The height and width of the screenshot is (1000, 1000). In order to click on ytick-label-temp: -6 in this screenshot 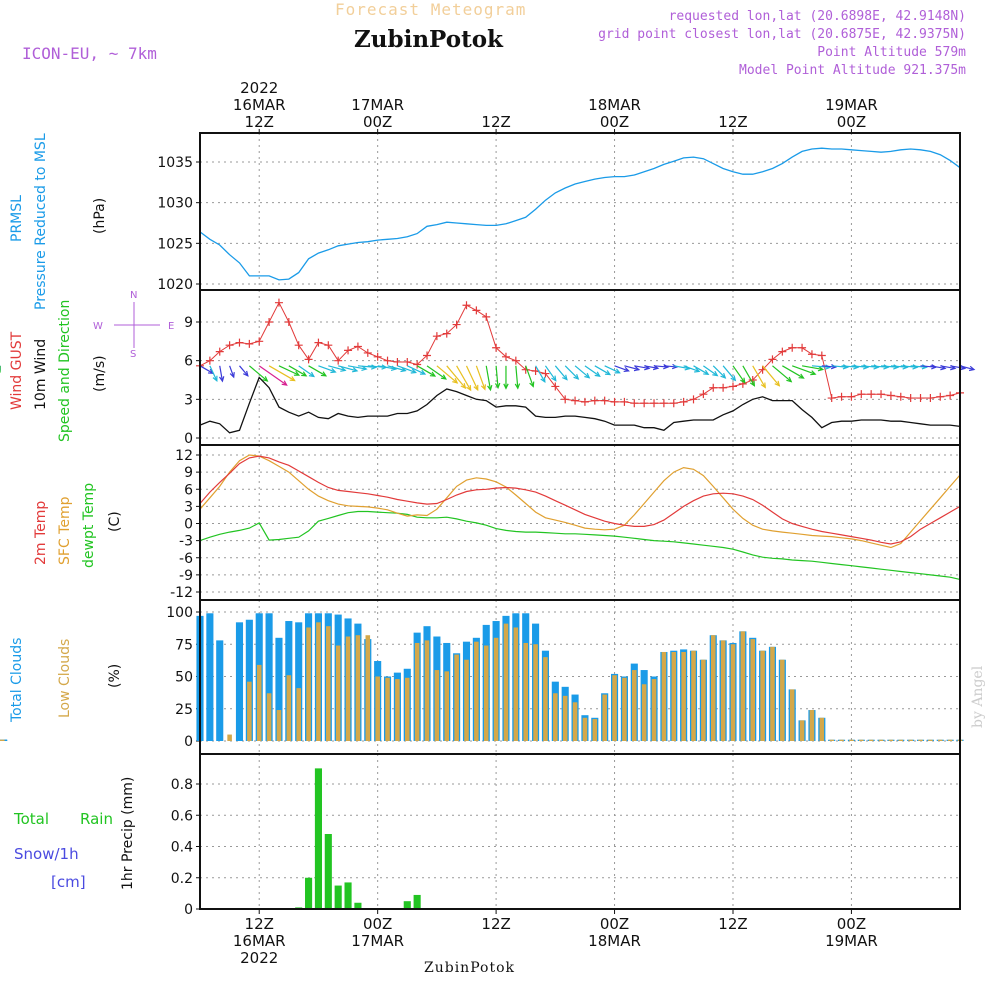, I will do `click(186, 559)`.